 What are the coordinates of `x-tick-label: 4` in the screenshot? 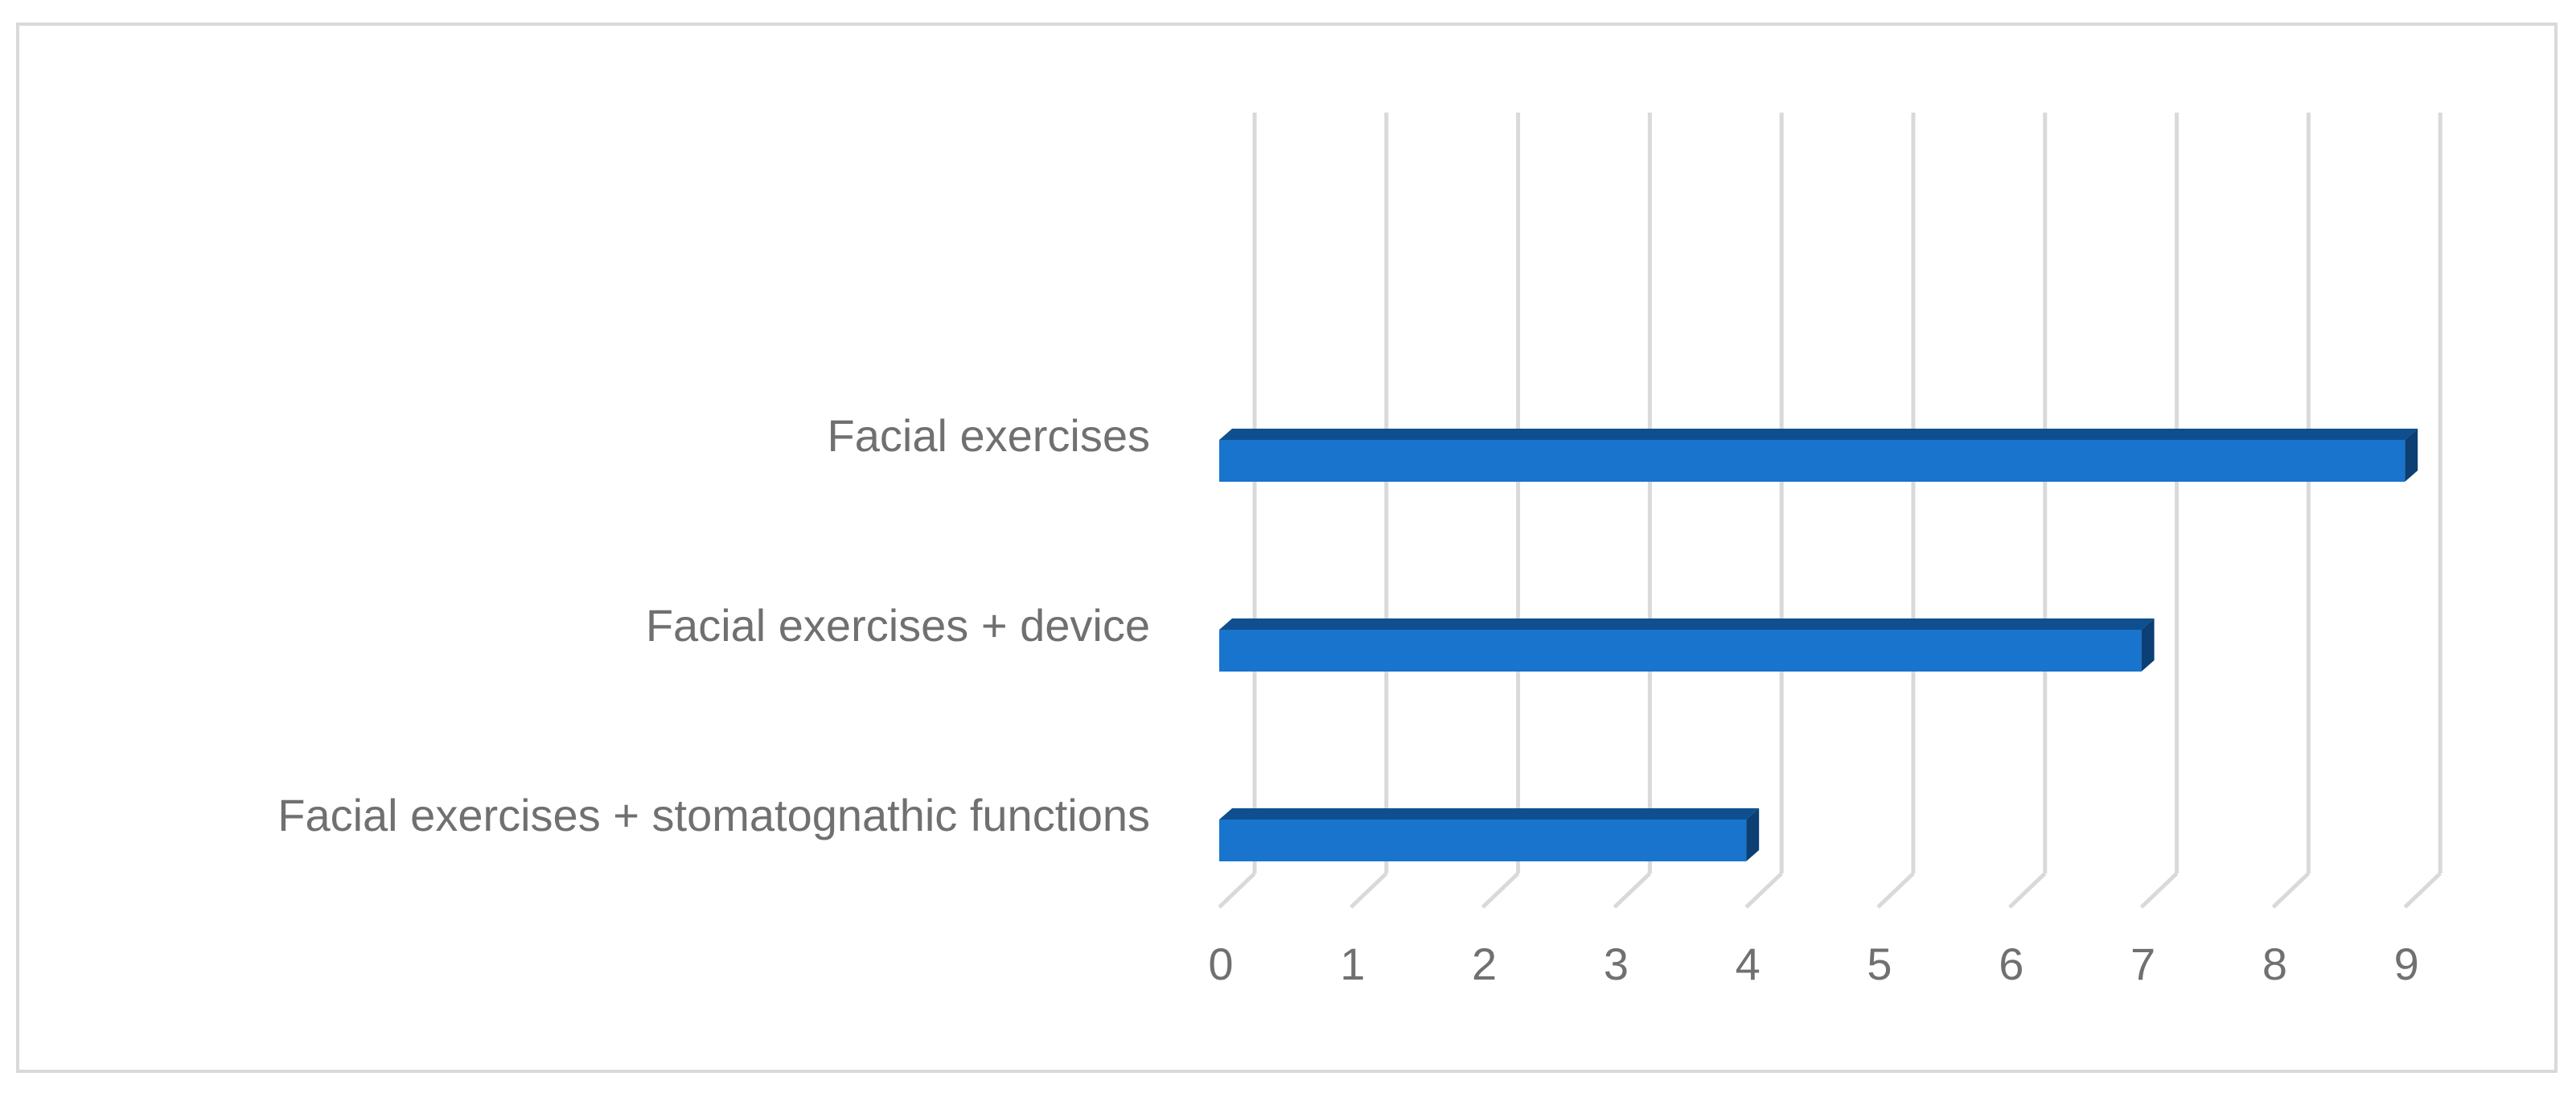 It's located at (1748, 964).